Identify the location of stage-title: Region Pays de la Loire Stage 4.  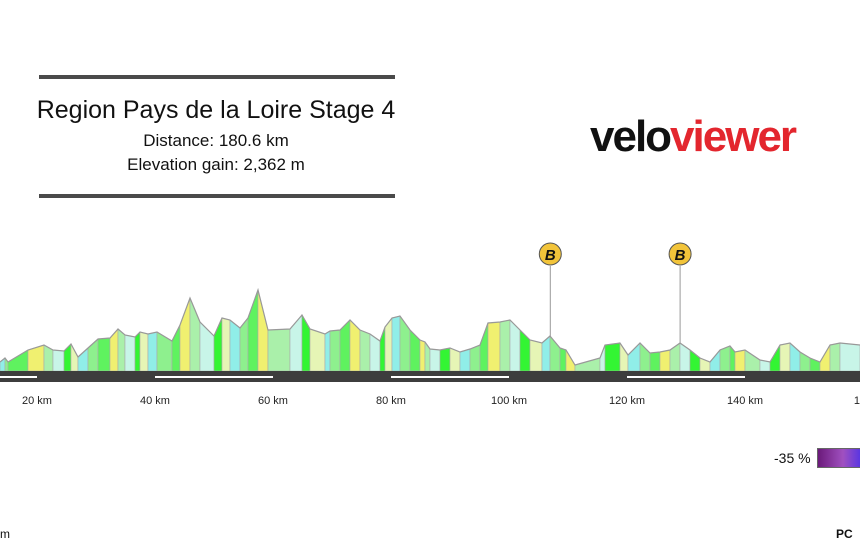
(216, 110).